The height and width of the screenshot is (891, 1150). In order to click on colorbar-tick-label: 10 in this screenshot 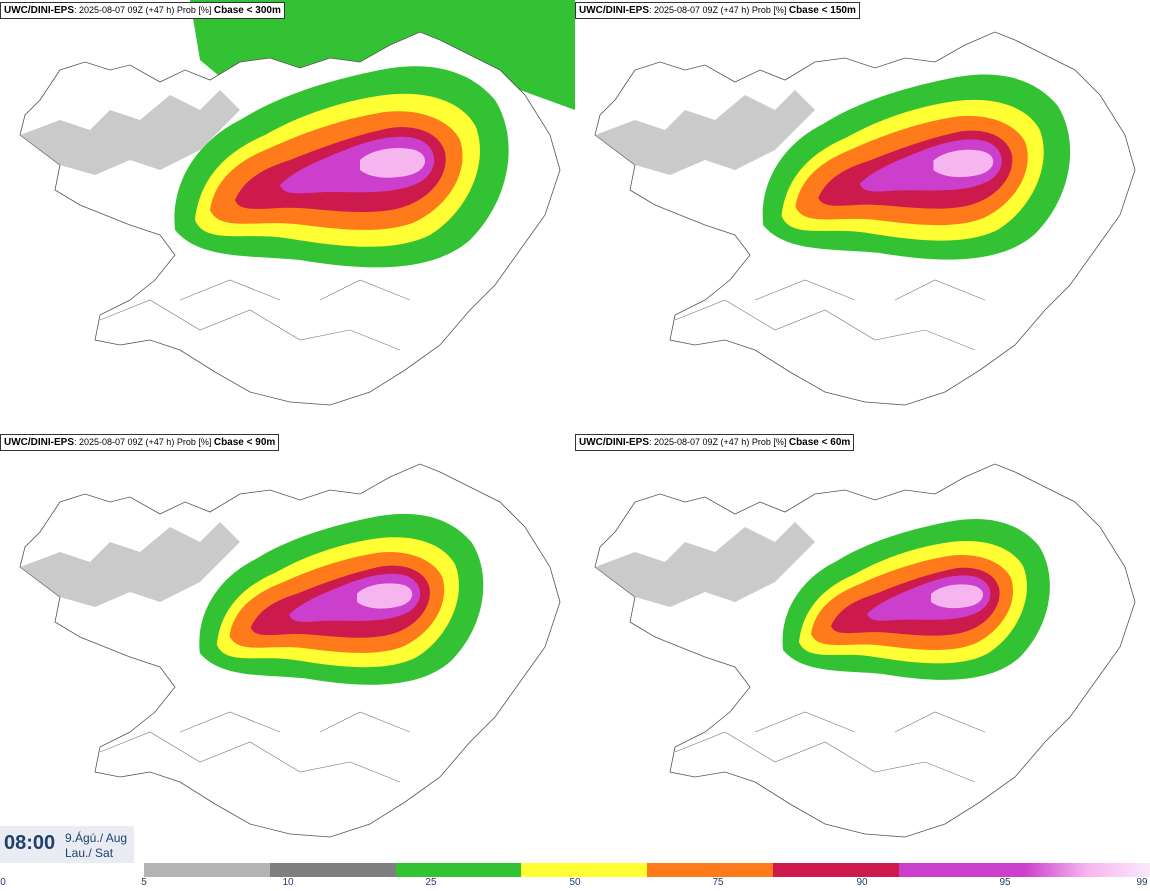, I will do `click(288, 882)`.